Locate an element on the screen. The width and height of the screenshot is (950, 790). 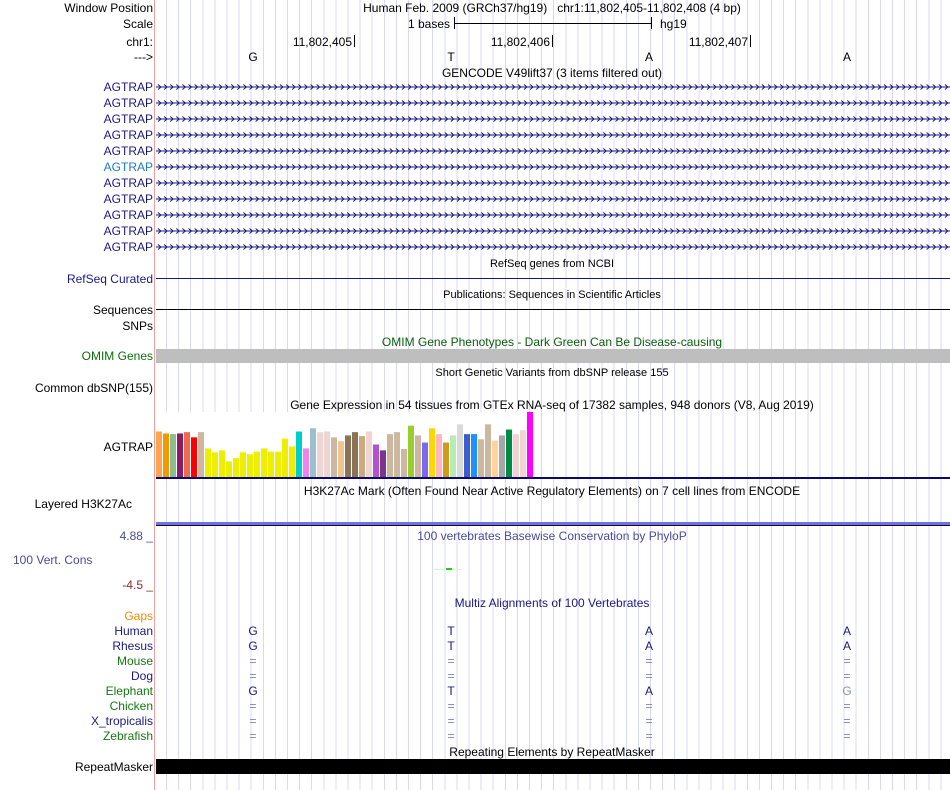
phylop-value is located at coordinates (449, 569).